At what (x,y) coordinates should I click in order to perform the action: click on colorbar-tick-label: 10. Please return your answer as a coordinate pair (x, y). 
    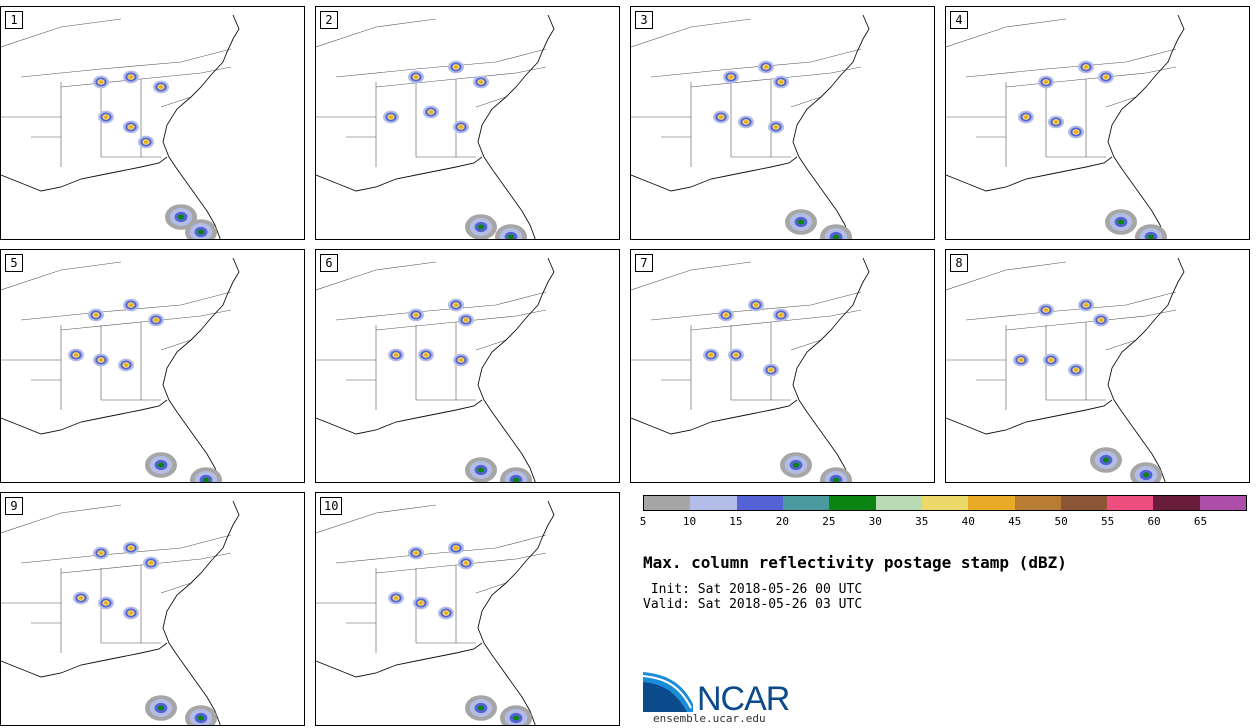
    Looking at the image, I should click on (689, 521).